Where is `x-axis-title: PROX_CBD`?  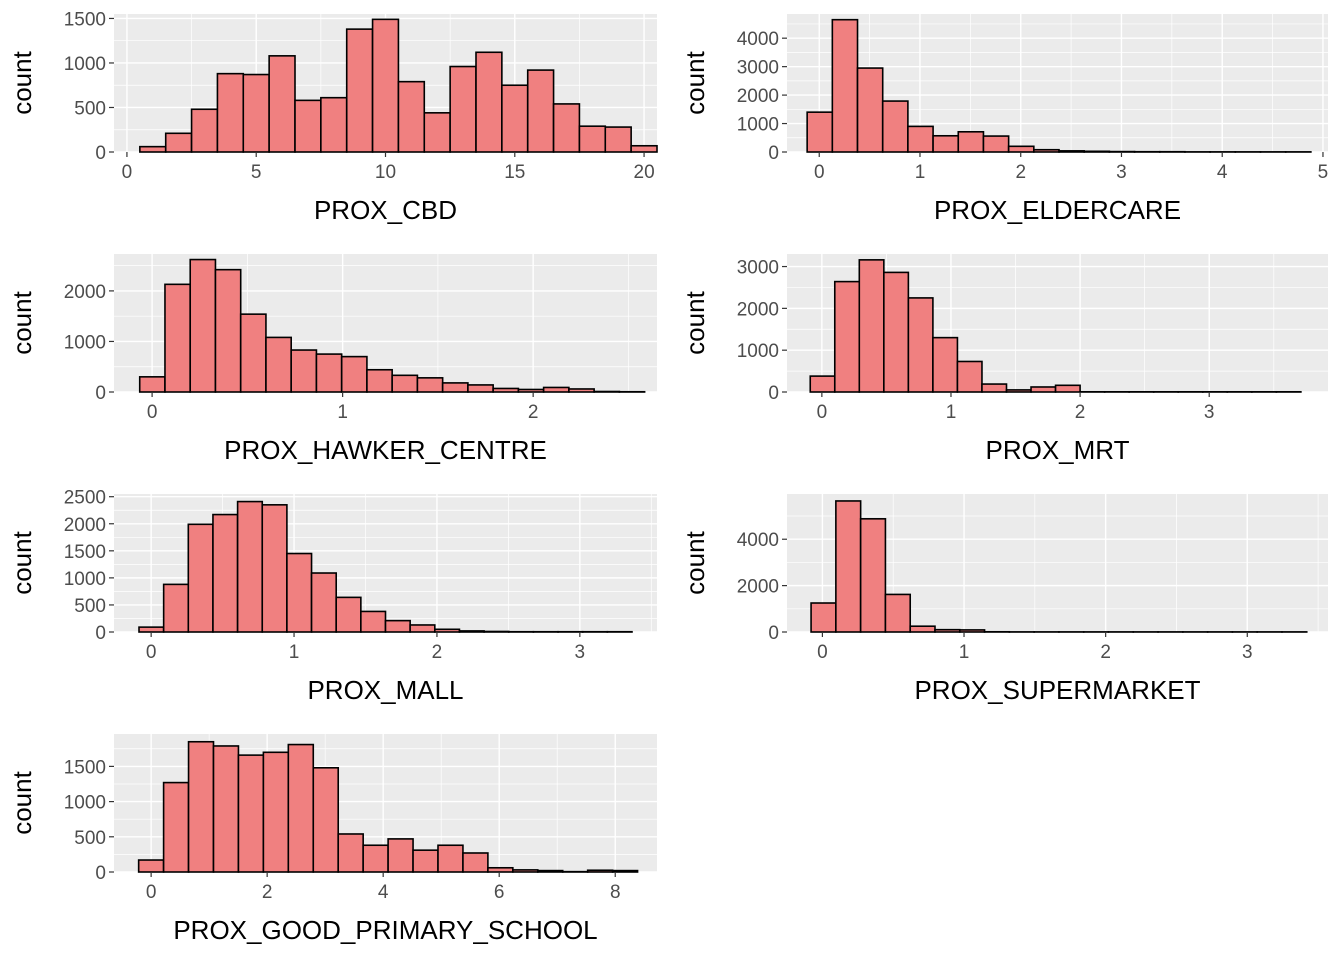 x-axis-title: PROX_CBD is located at coordinates (385, 210).